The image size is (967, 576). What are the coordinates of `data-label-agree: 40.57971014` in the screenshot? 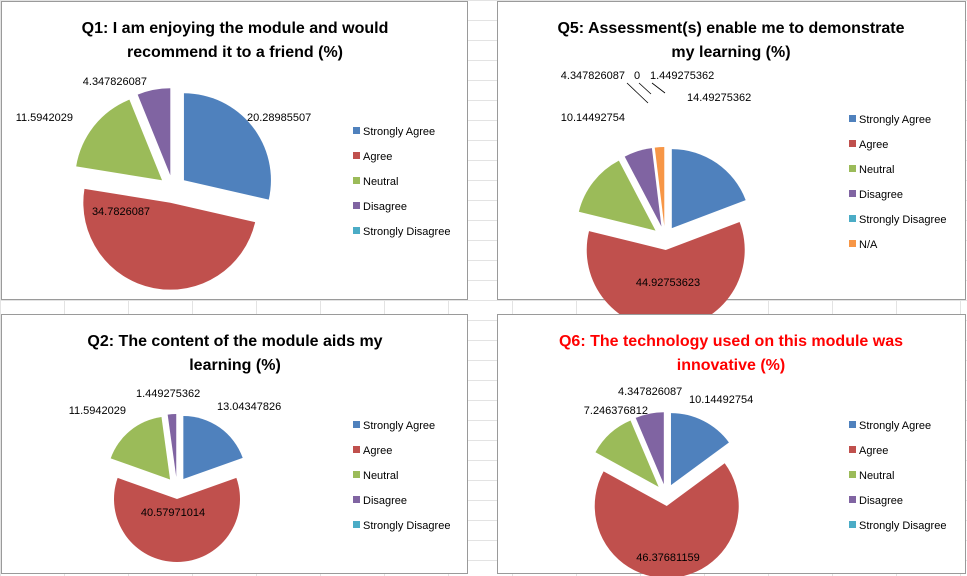 It's located at (173, 513).